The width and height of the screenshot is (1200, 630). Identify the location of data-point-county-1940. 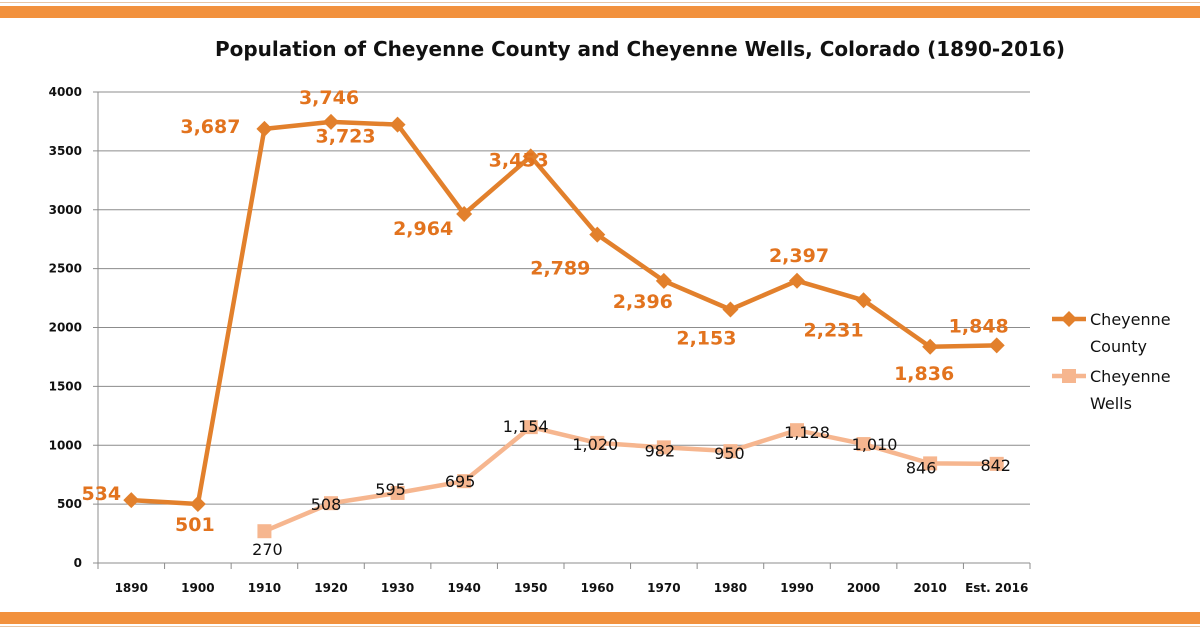
(464, 213).